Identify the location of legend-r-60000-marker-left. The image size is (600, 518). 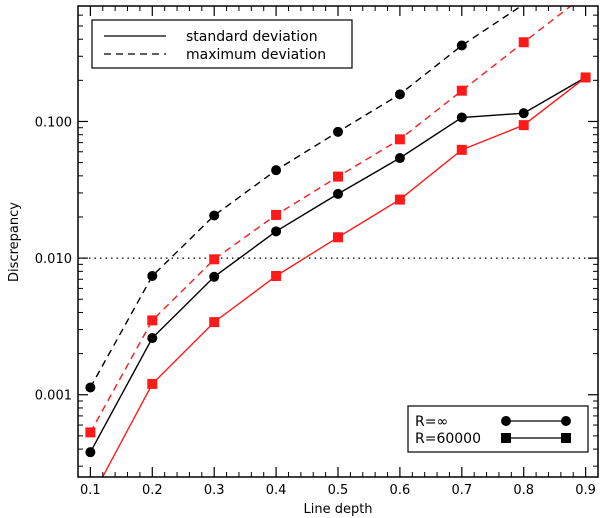
(506, 438).